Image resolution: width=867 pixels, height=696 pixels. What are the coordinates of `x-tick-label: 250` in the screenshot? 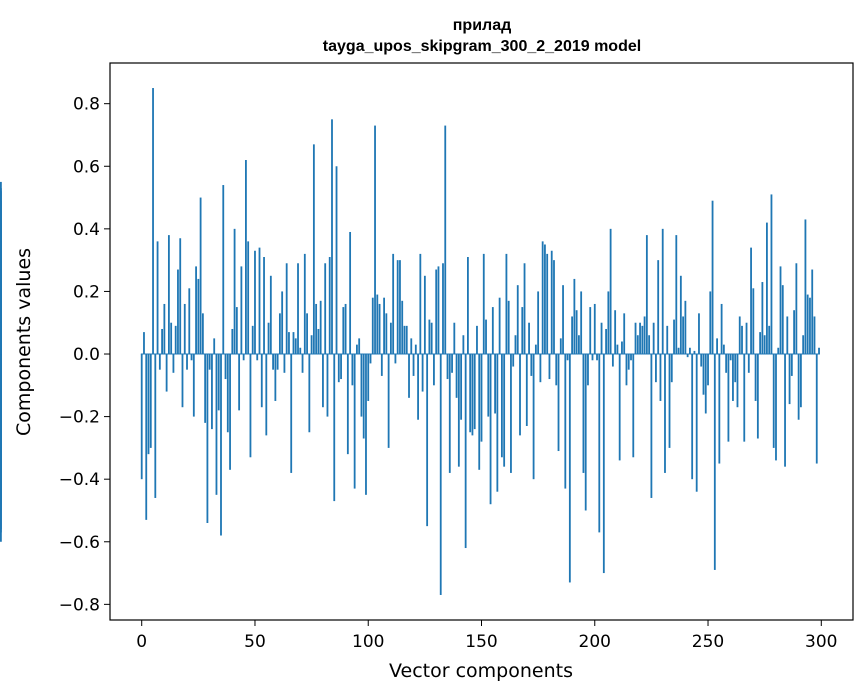 It's located at (708, 642).